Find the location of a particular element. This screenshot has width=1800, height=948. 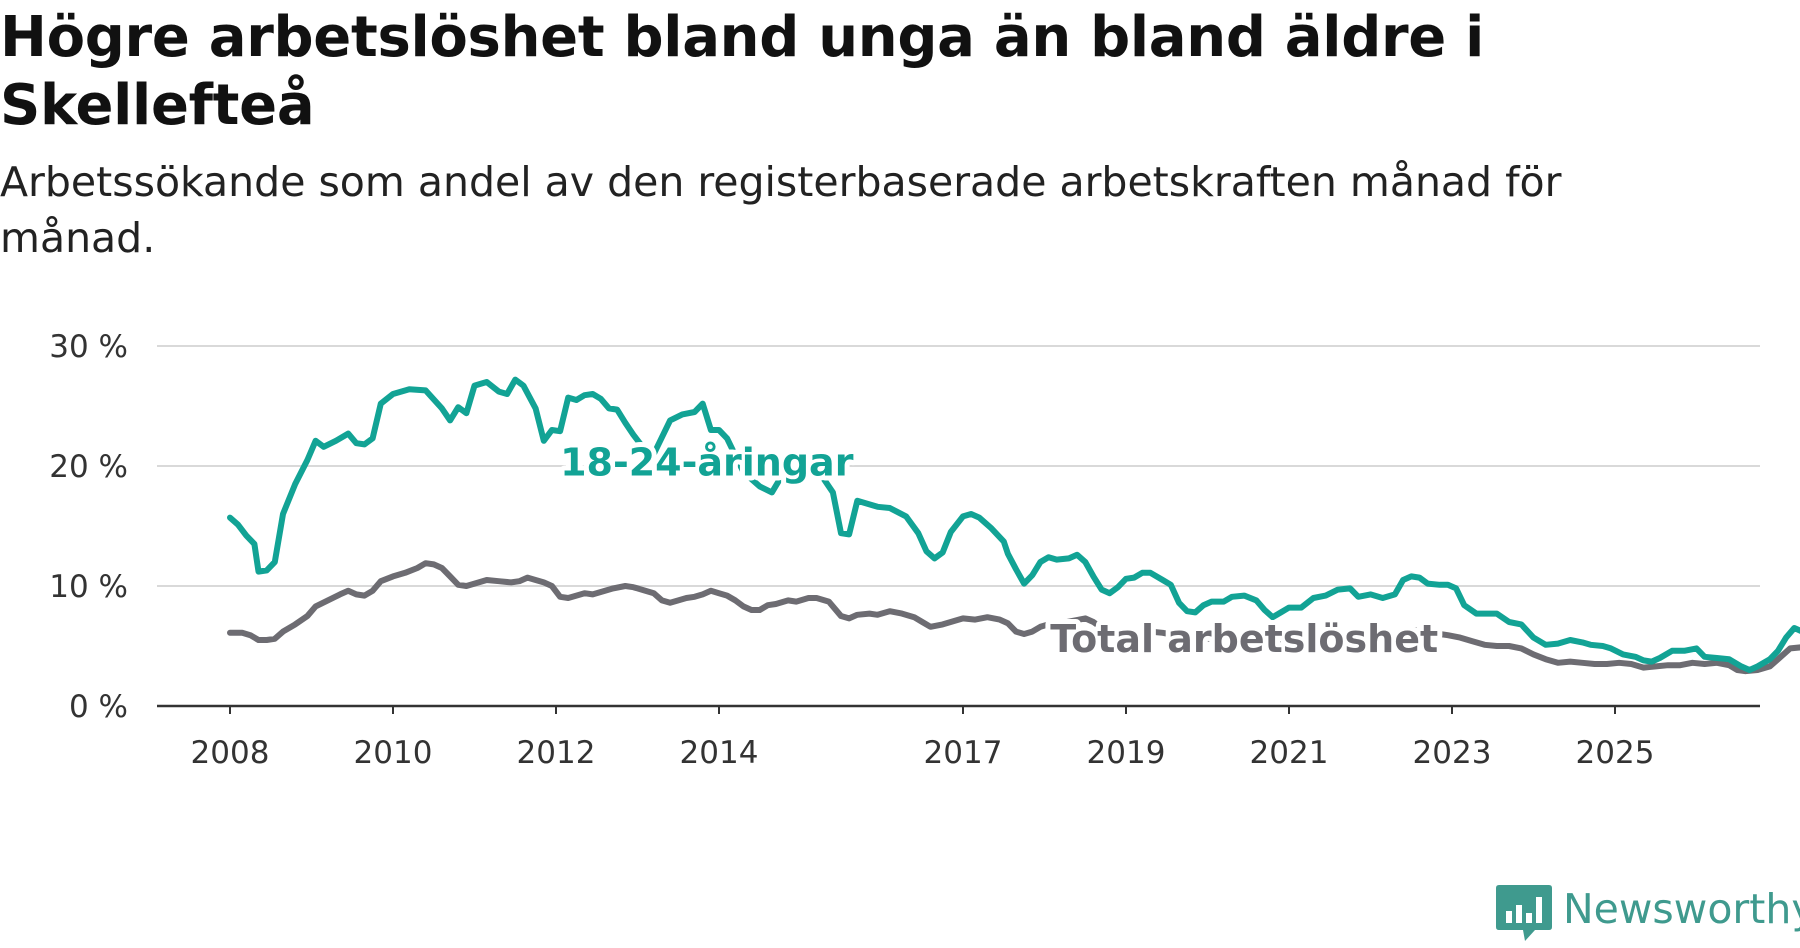

brand-name: Newsworthy is located at coordinates (1681, 909).